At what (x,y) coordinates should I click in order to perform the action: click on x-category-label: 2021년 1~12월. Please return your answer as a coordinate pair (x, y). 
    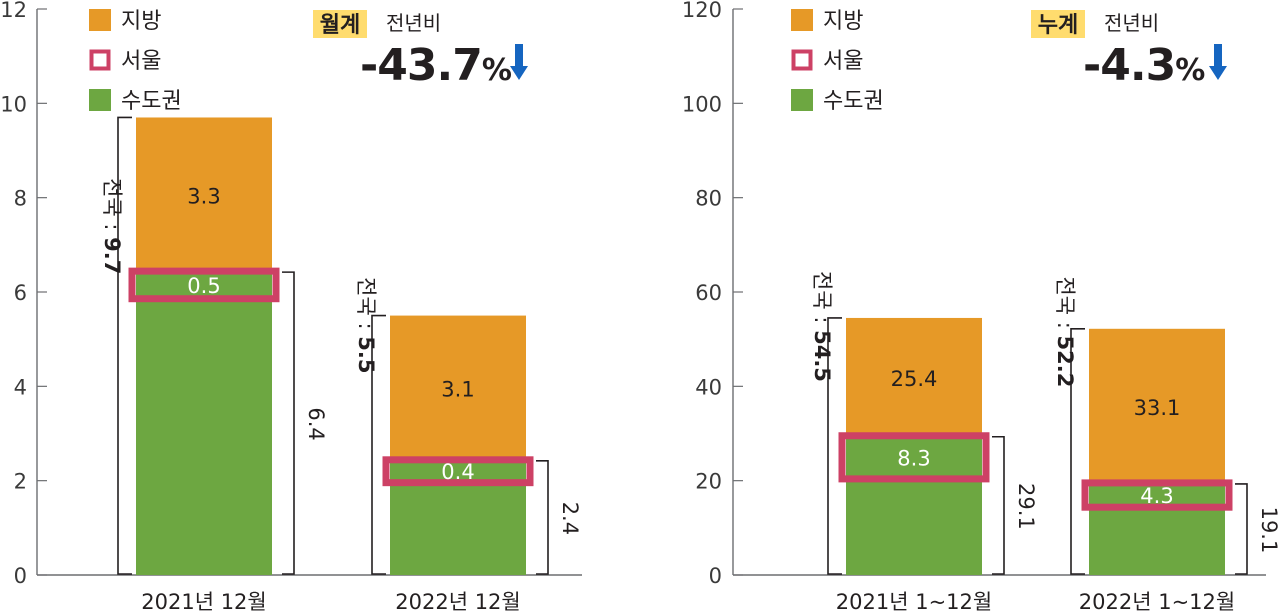
    Looking at the image, I should click on (914, 602).